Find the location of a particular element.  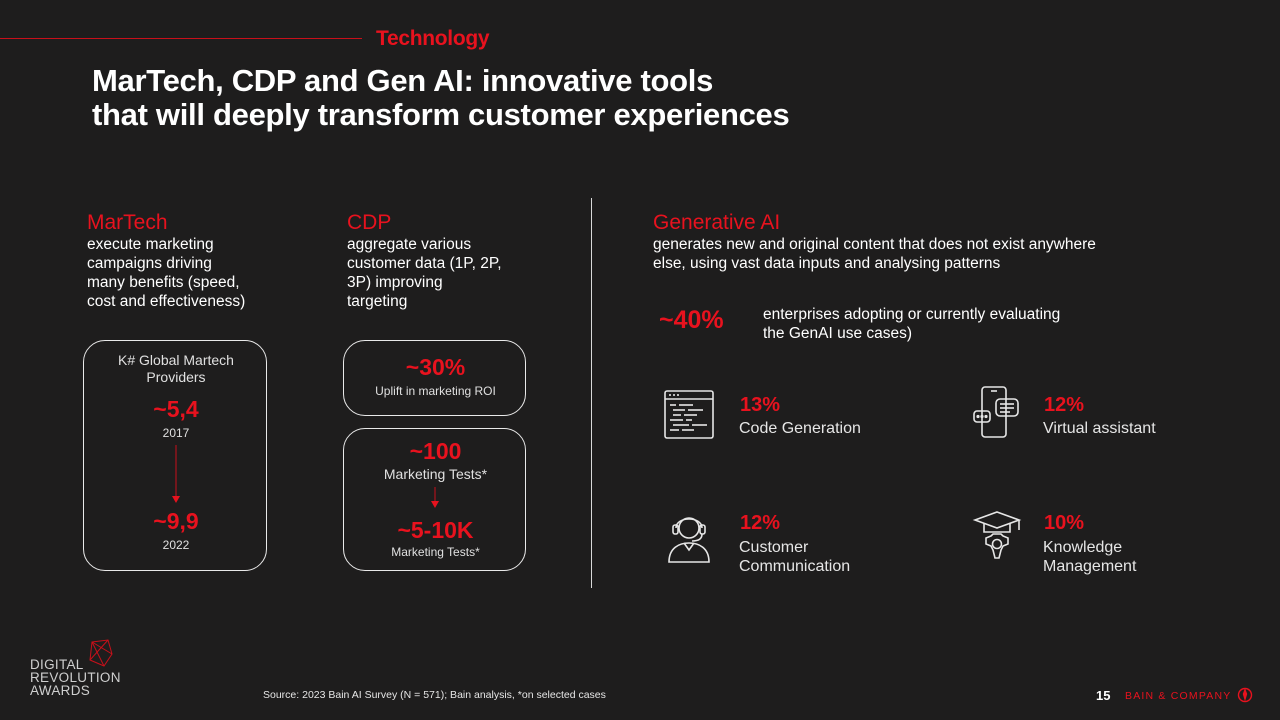

awards-logo-mark-icon is located at coordinates (100, 655).